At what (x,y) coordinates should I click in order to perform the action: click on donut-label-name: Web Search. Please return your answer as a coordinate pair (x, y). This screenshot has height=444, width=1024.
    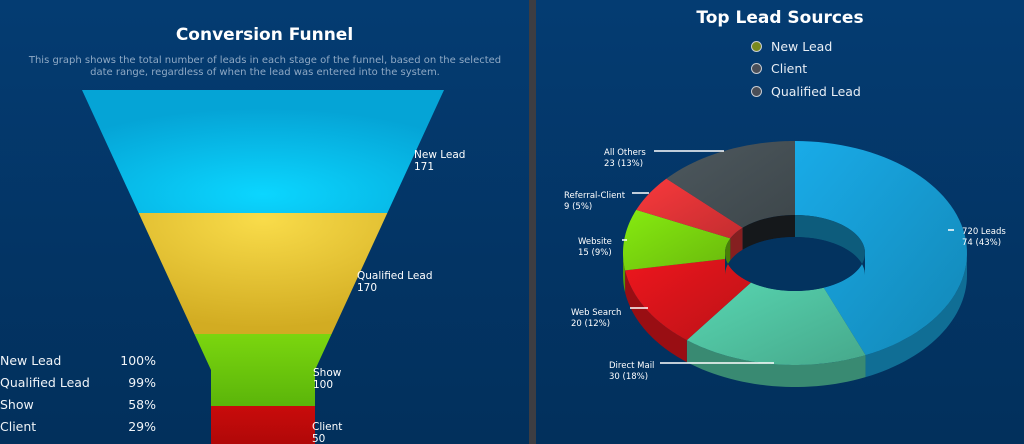
    Looking at the image, I should click on (596, 313).